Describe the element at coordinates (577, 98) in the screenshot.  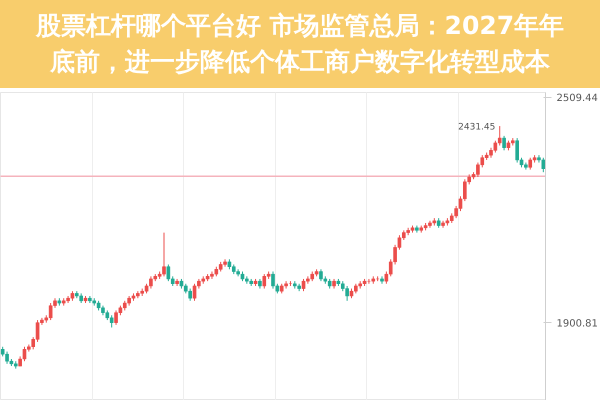
I see `y-tick-label: 2509.44` at that location.